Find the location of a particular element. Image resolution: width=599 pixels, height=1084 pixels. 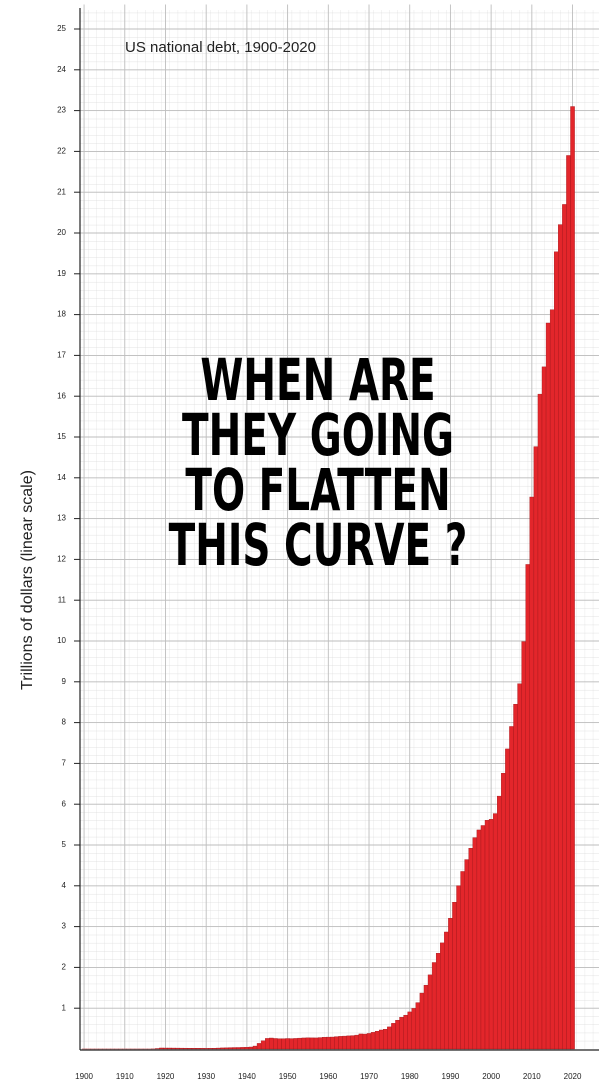

y-tick-label: 25 is located at coordinates (61, 28).